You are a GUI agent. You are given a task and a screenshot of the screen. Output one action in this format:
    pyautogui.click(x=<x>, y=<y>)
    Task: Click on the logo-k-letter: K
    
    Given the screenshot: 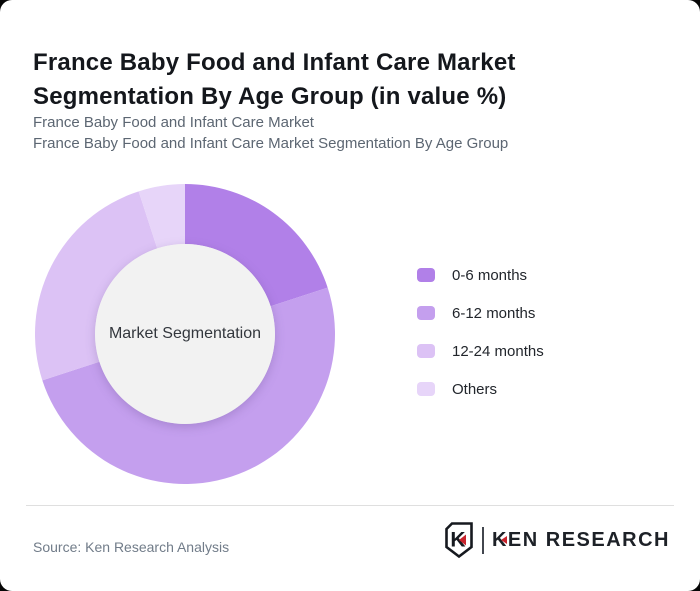 What is the action you would take?
    pyautogui.click(x=499, y=539)
    